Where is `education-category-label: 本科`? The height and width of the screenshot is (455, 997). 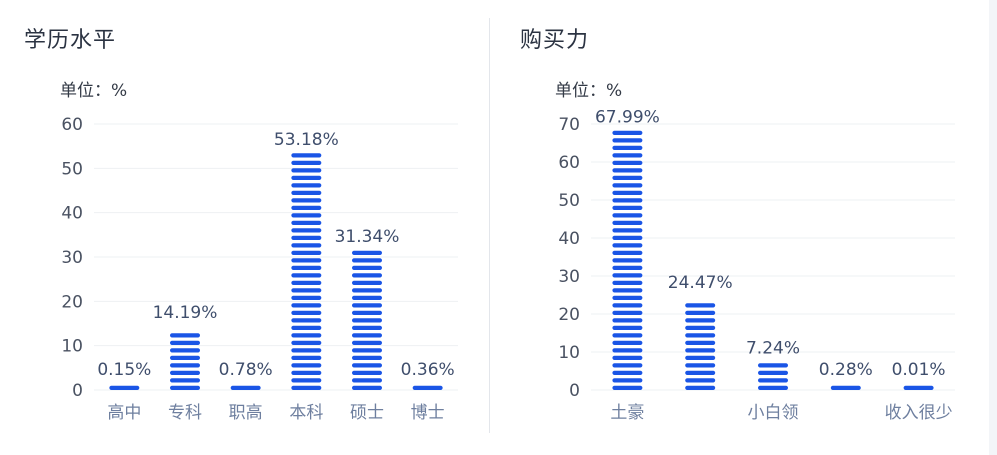
education-category-label: 本科 is located at coordinates (306, 413).